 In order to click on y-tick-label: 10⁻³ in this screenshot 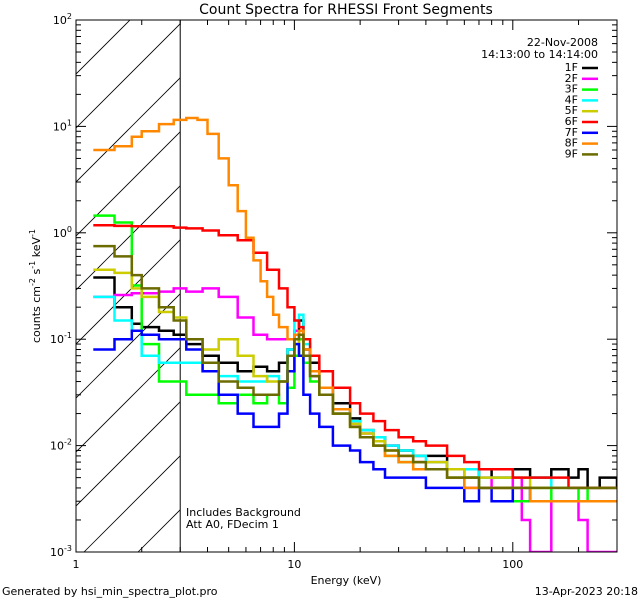, I will do `click(61, 551)`.